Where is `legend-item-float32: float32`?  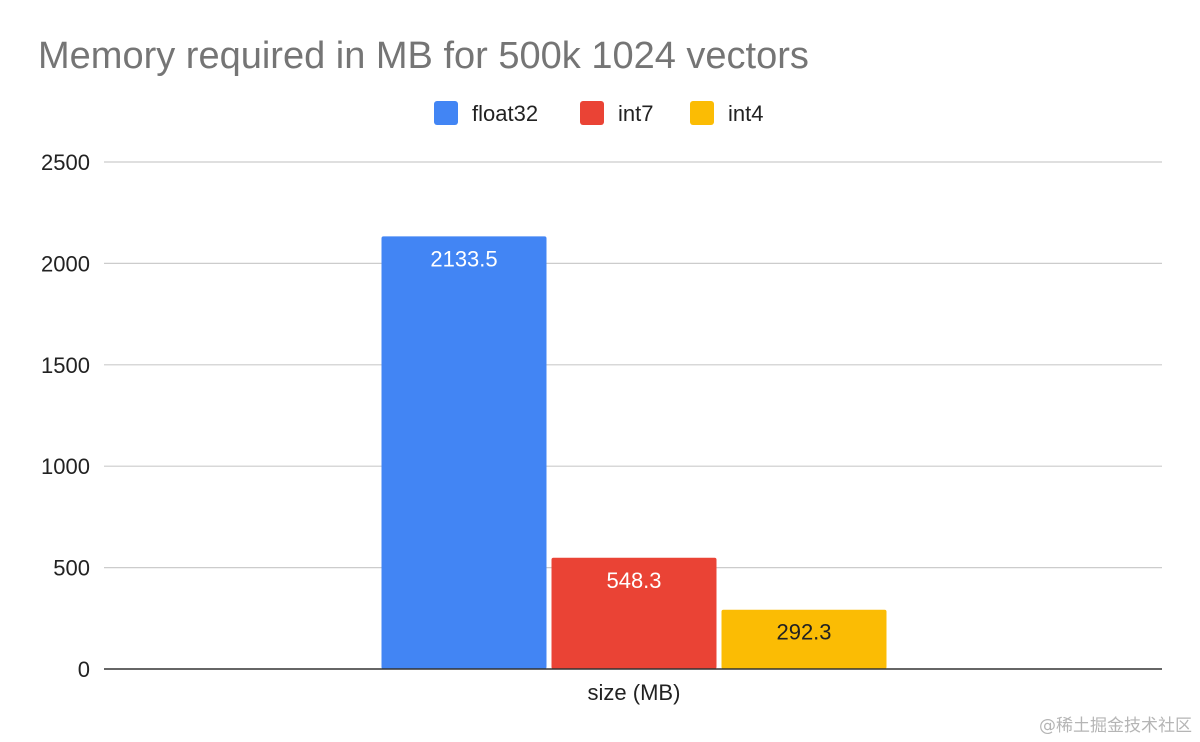 legend-item-float32: float32 is located at coordinates (486, 113).